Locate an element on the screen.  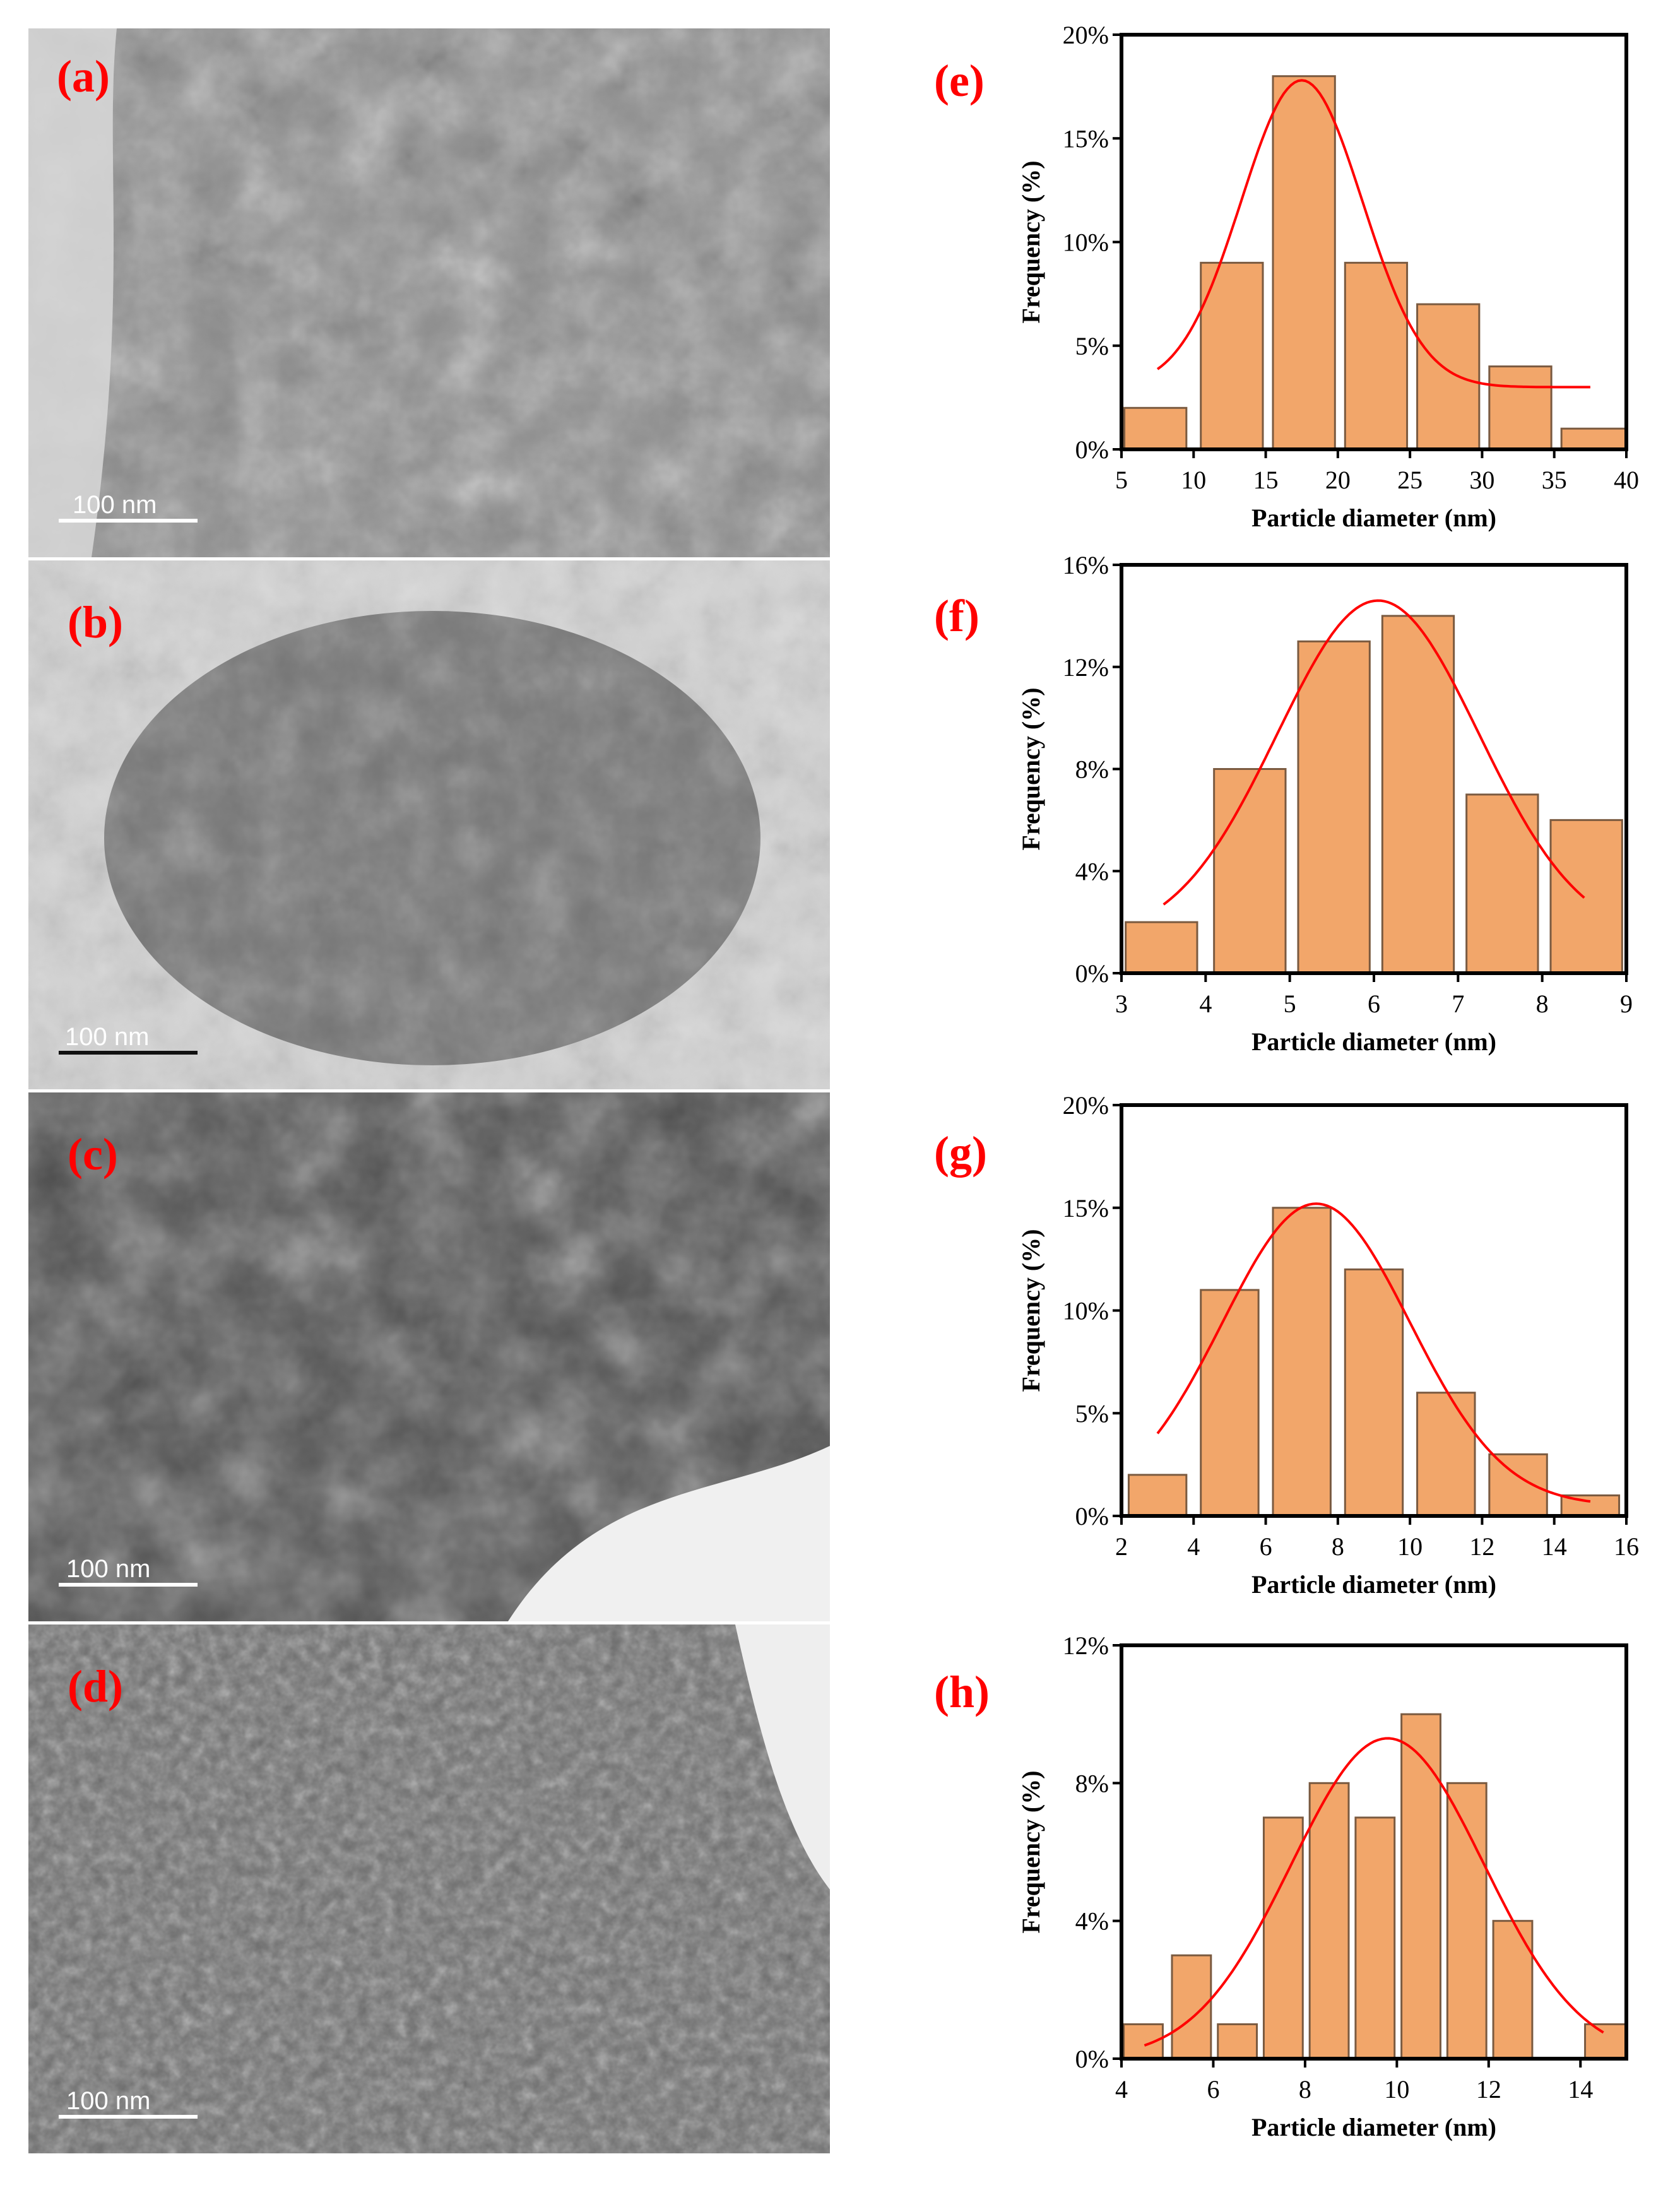
y-tick-label: 16% is located at coordinates (1086, 565).